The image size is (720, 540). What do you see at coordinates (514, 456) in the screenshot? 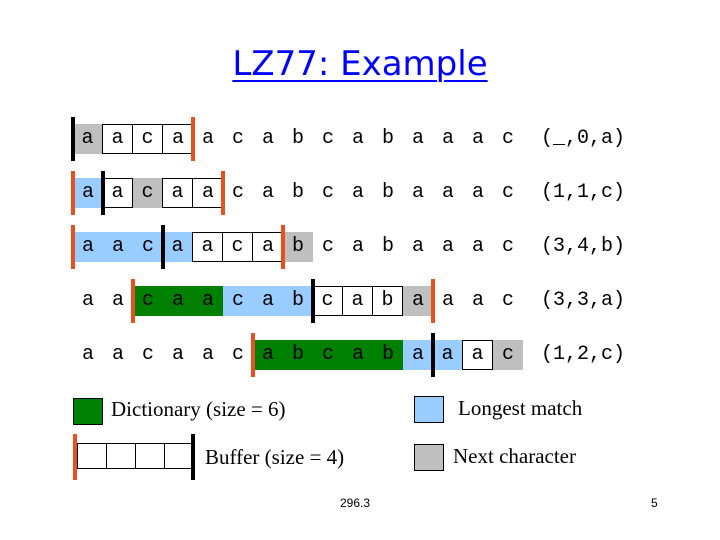
I see `next-character-legend-label: Next character` at bounding box center [514, 456].